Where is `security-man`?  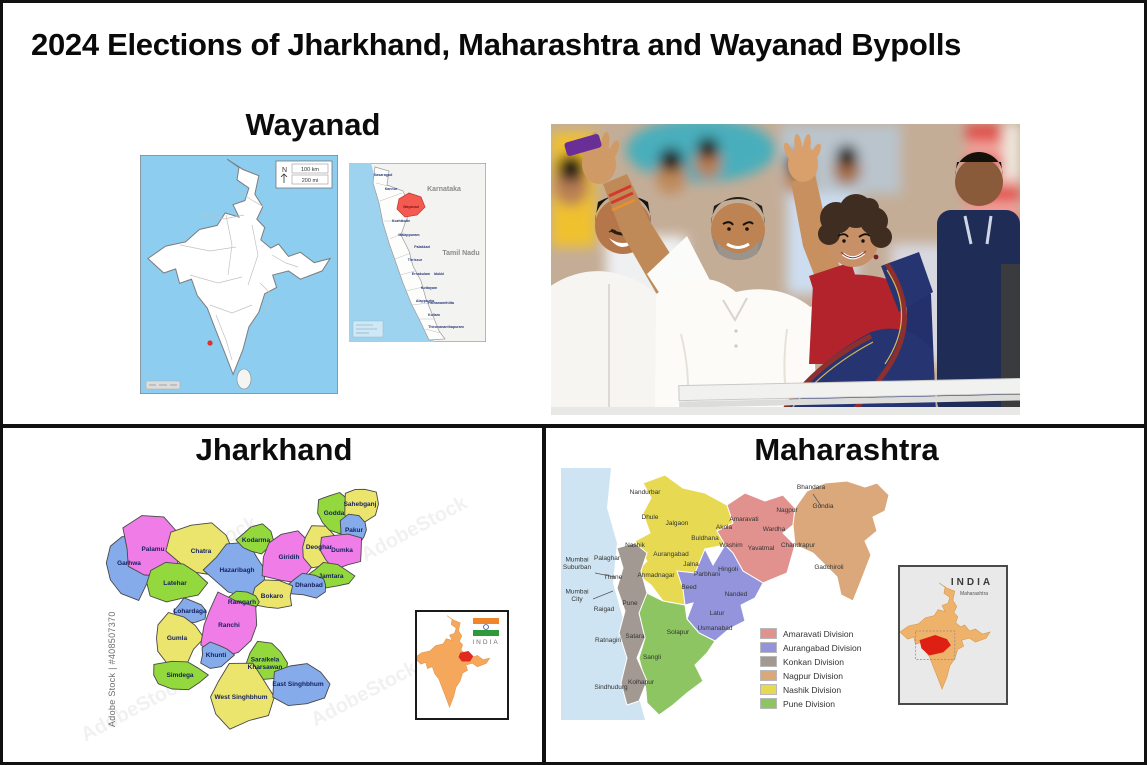 security-man is located at coordinates (978, 283).